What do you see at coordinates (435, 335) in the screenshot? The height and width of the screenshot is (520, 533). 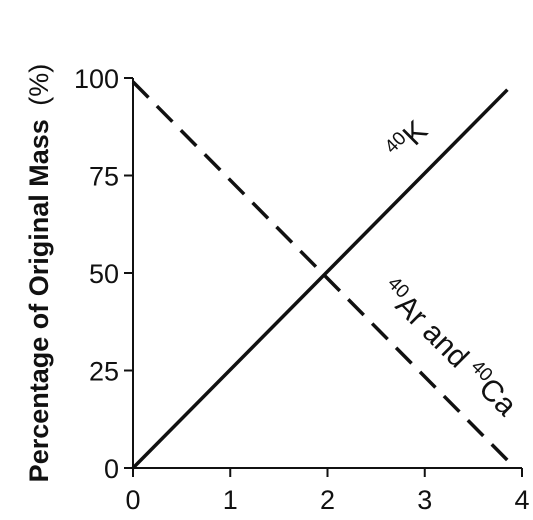 I see `annotation-ar-text: Ar and` at bounding box center [435, 335].